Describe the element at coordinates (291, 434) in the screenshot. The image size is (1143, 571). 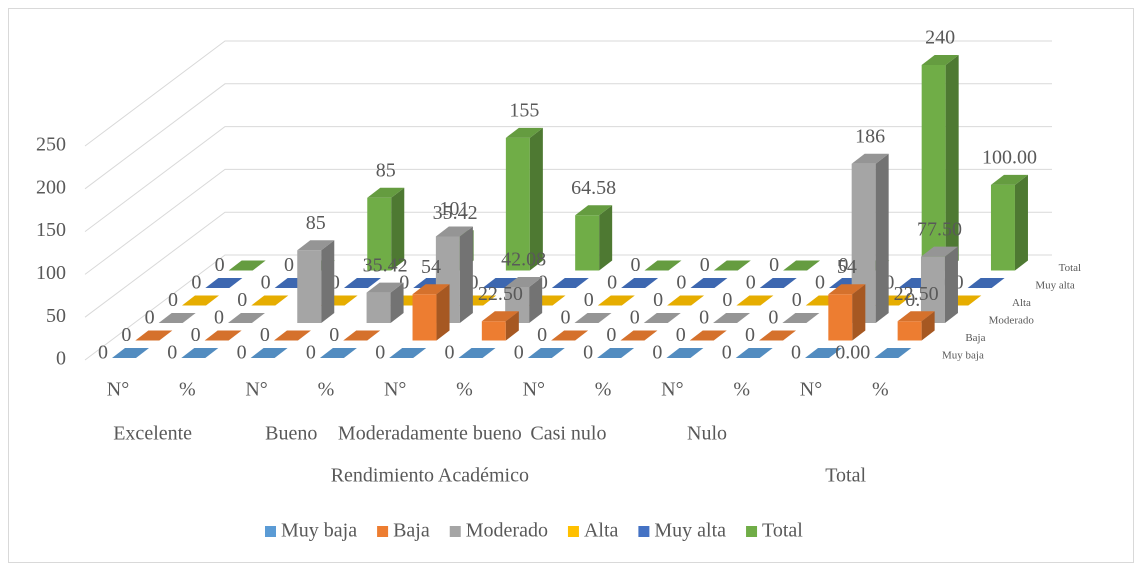
I see `x-group-label: Bueno` at that location.